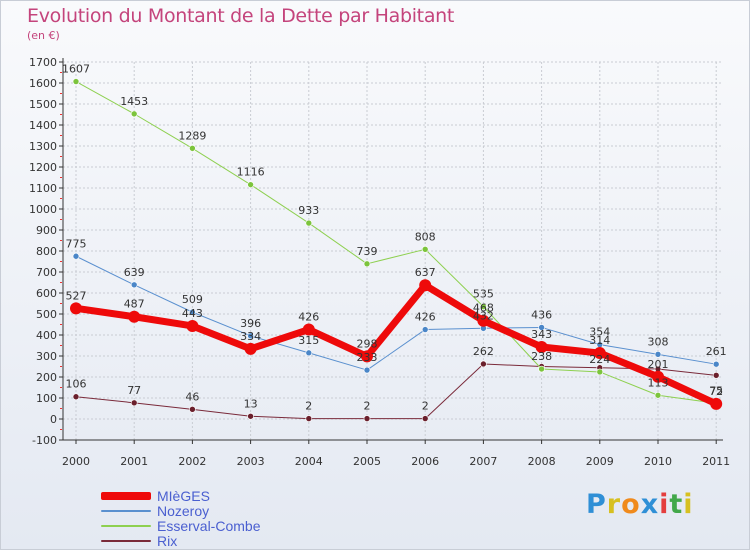 The image size is (750, 550). Describe the element at coordinates (46, 293) in the screenshot. I see `y-tick-label: 600` at that location.